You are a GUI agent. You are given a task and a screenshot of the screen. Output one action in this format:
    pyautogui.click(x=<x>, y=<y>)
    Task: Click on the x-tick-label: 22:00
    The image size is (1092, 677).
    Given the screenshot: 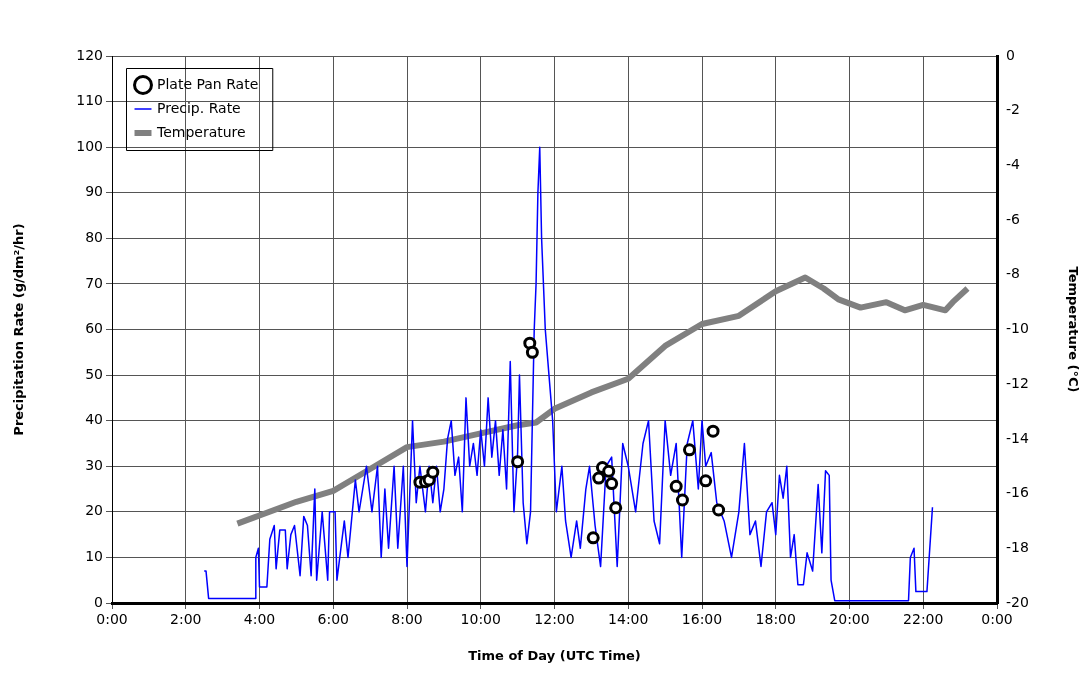 What is the action you would take?
    pyautogui.click(x=923, y=619)
    